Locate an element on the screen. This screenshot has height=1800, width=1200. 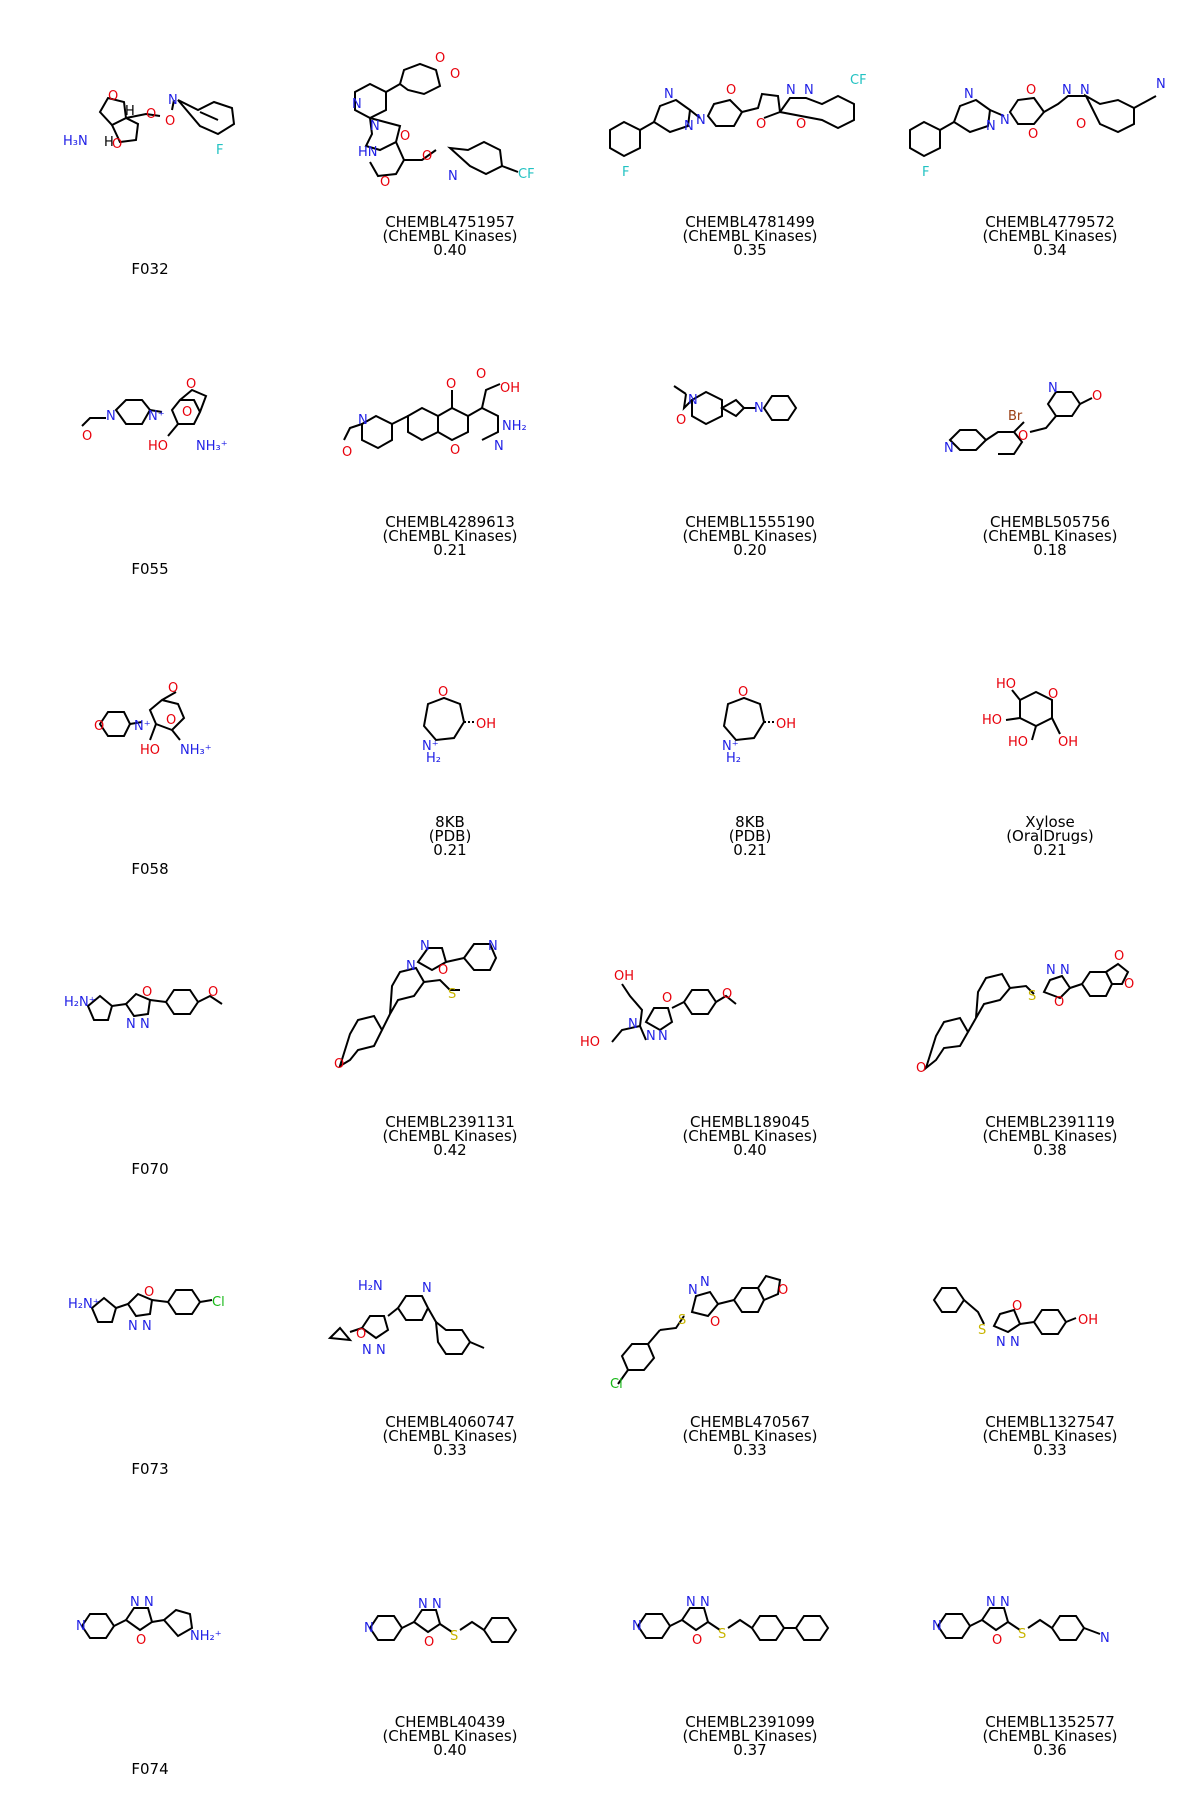
hit-id: CHEMBL2391099 is located at coordinates (750, 1722).